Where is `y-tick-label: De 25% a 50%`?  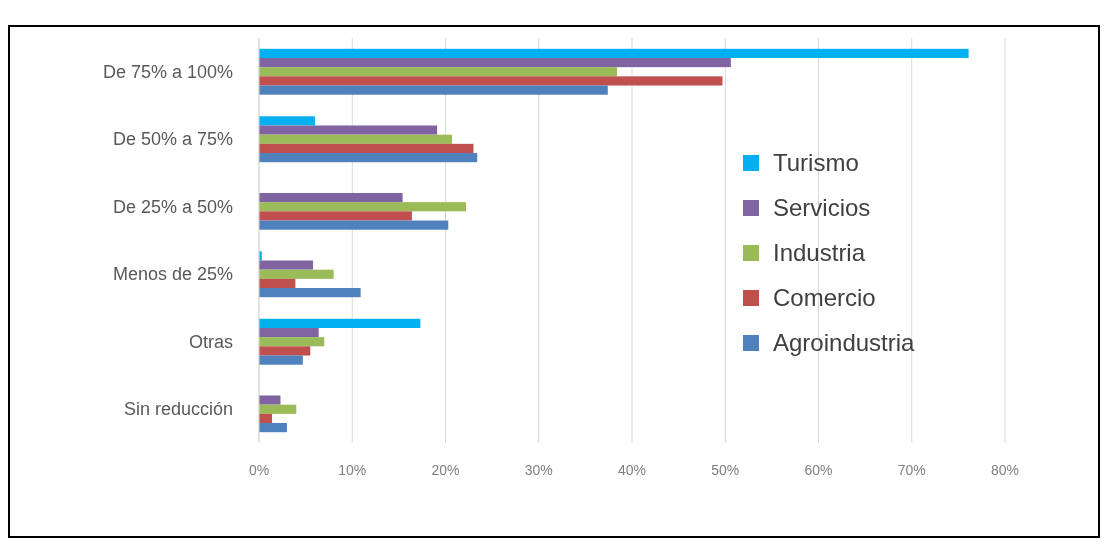 y-tick-label: De 25% a 50% is located at coordinates (172, 206).